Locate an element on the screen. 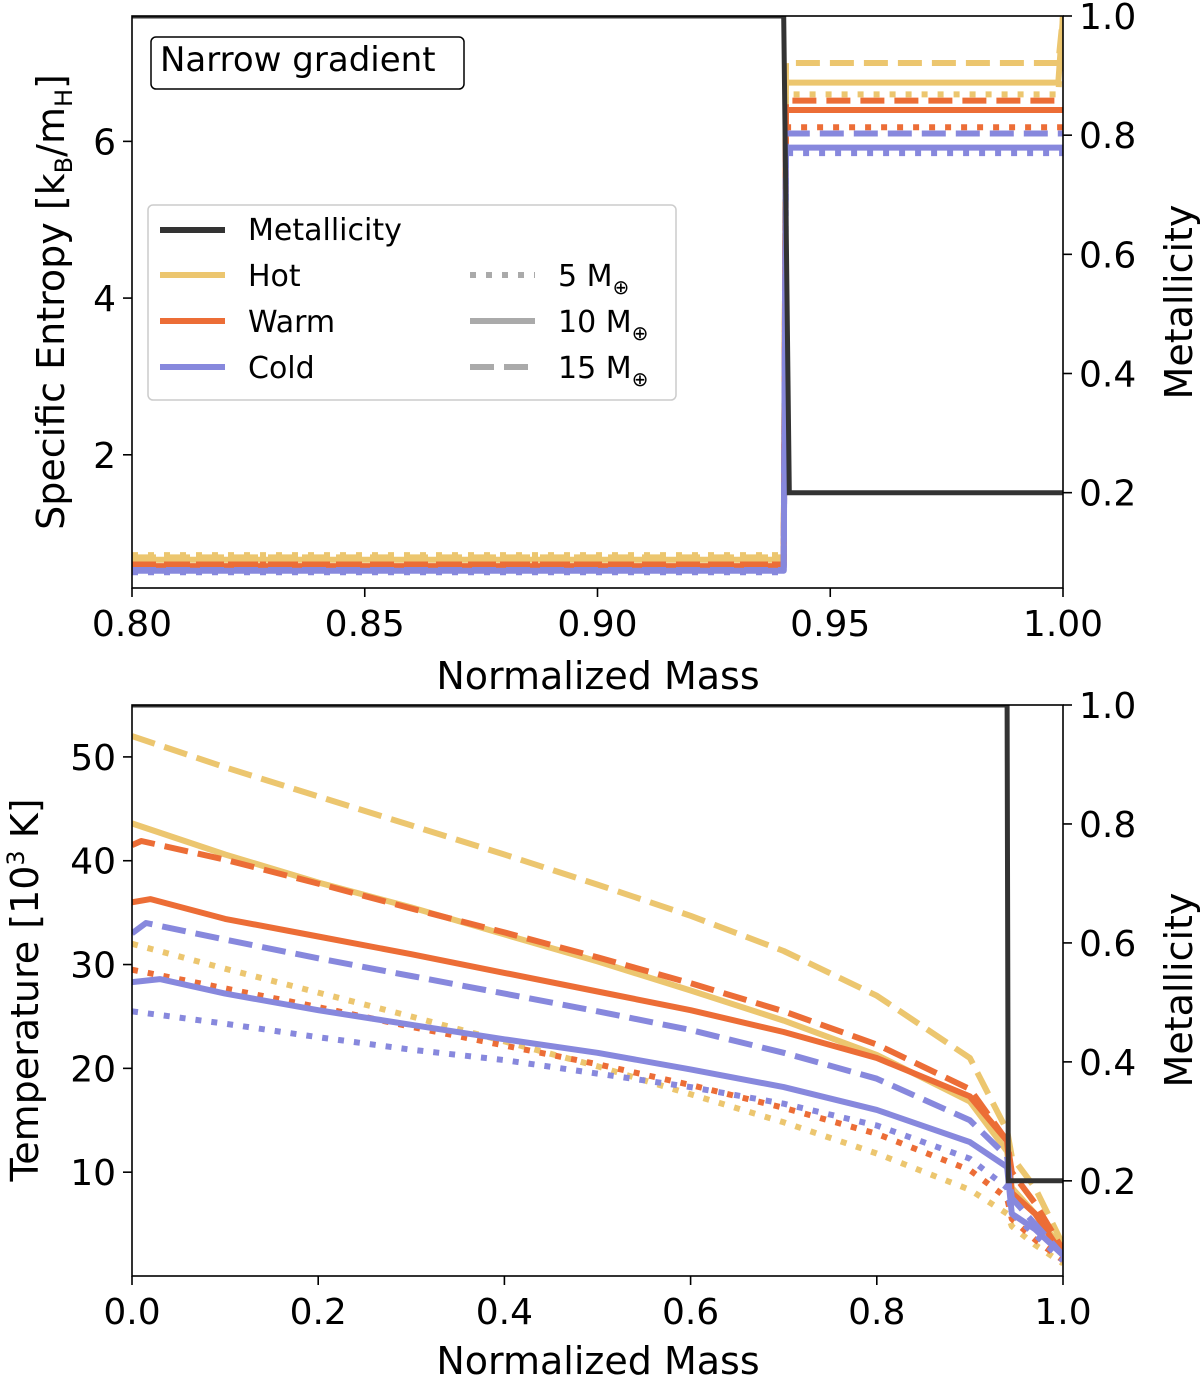 This screenshot has height=1380, width=1200. top-y2tick-label: 0.6 is located at coordinates (1107, 255).